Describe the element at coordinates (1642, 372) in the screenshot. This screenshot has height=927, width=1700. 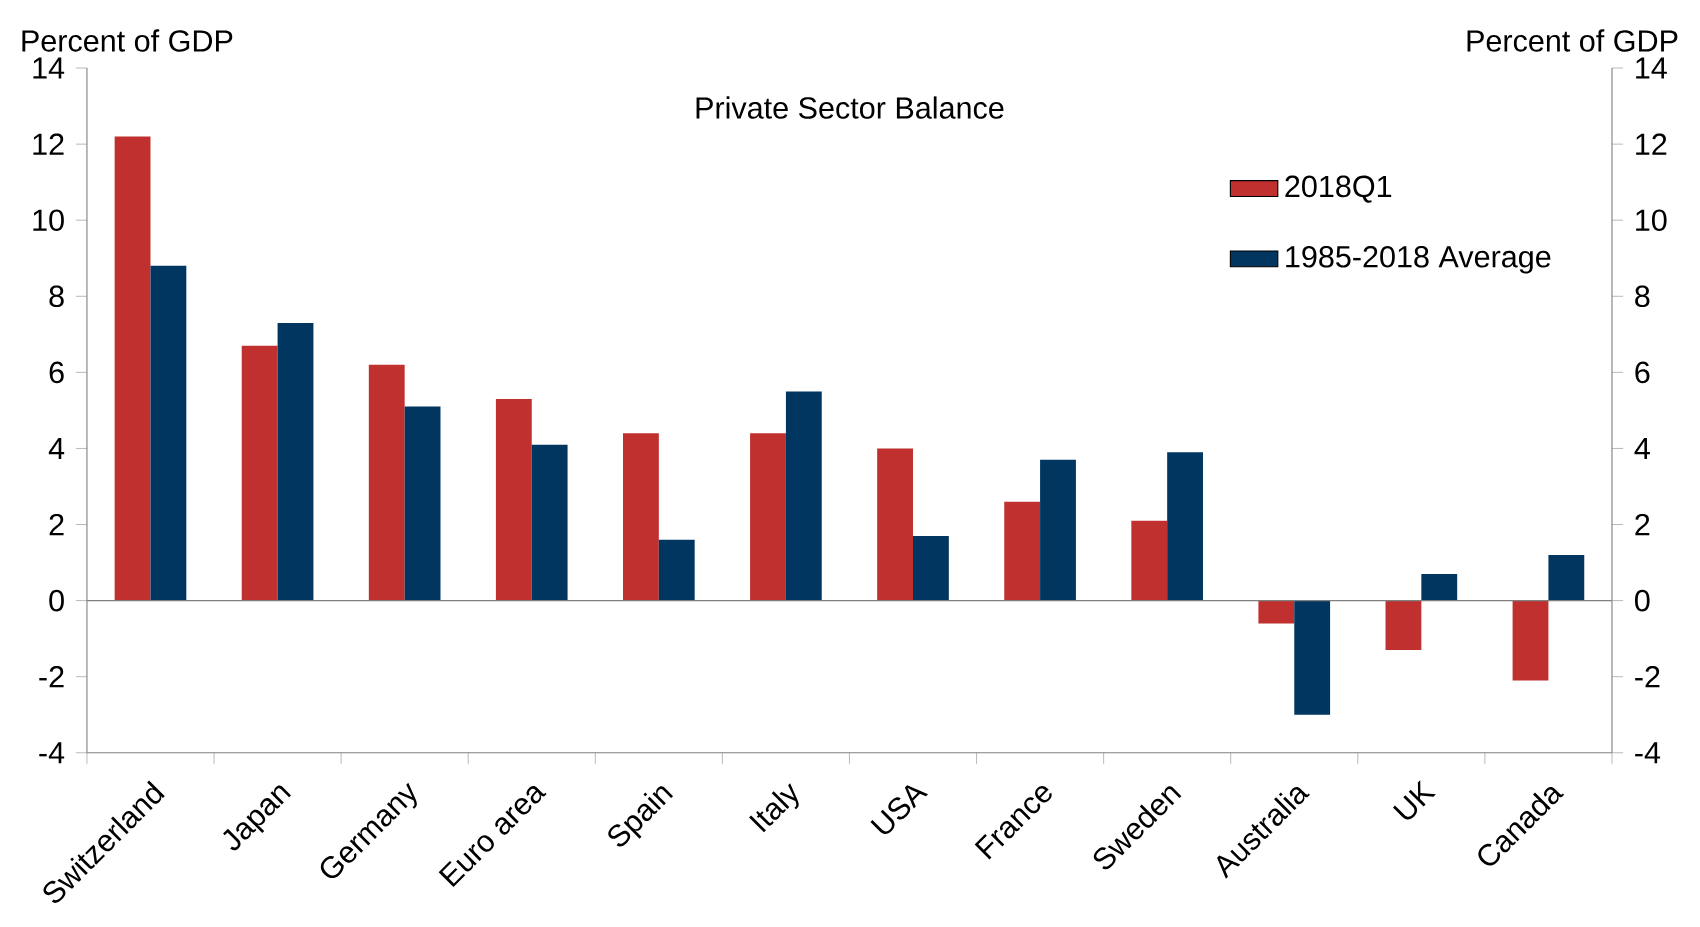
I see `y2-tick-label: 6` at that location.